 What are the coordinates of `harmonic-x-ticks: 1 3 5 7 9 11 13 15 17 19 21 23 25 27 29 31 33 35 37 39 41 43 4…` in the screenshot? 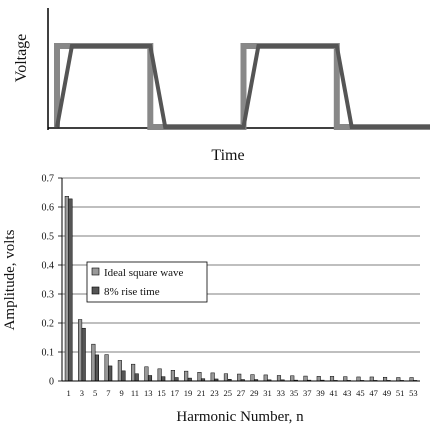 It's located at (242, 393).